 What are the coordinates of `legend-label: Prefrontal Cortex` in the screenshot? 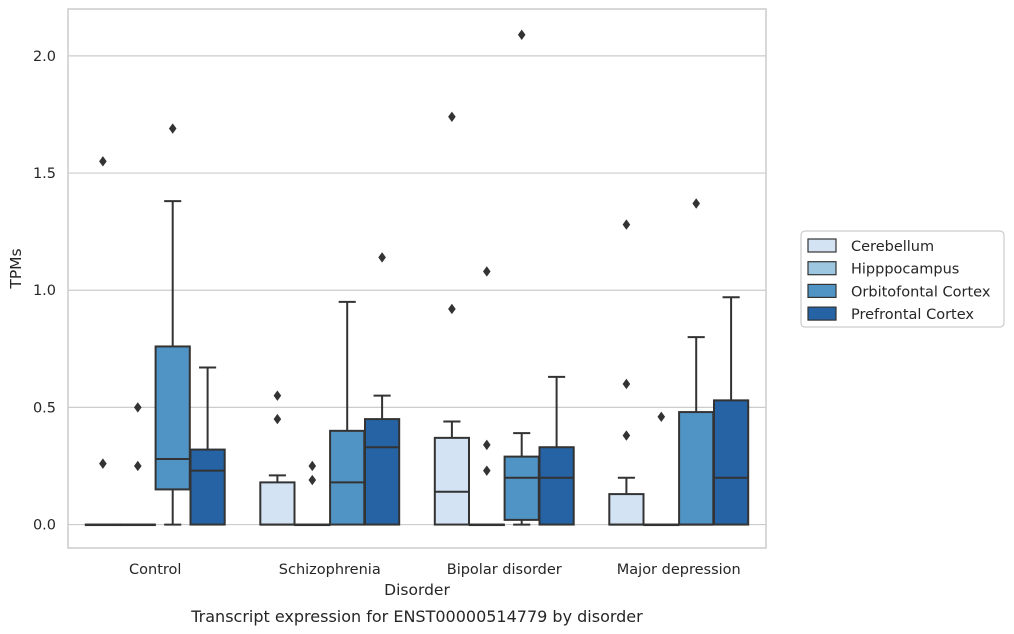 It's located at (912, 315).